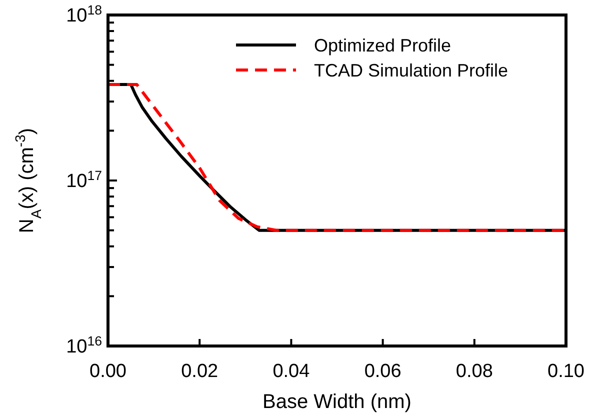  I want to click on legend-label: Optimized Profile, so click(383, 45).